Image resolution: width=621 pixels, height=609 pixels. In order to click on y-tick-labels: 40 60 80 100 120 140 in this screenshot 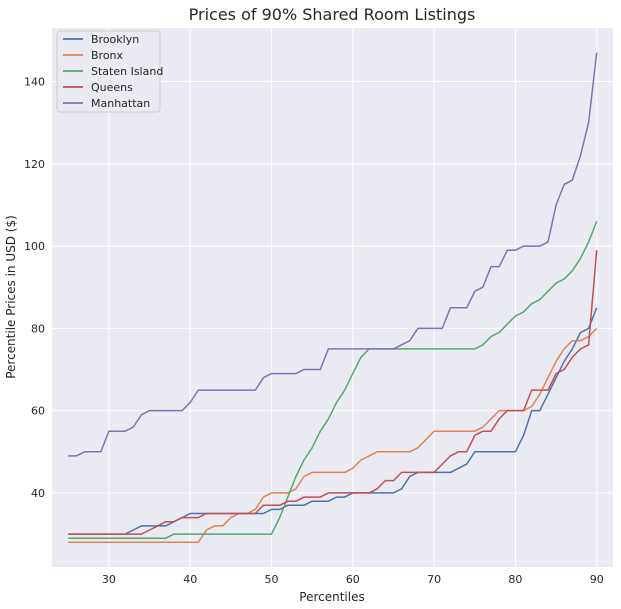, I will do `click(34, 287)`.